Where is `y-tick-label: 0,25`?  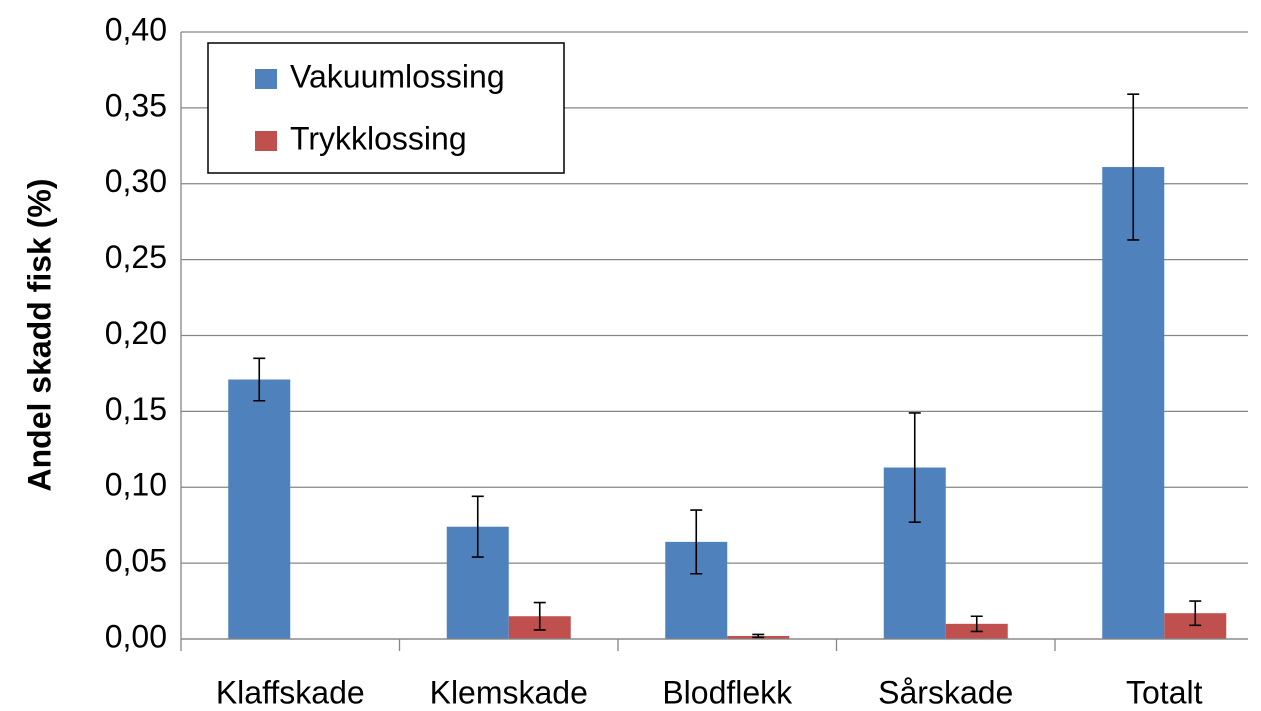
y-tick-label: 0,25 is located at coordinates (136, 257).